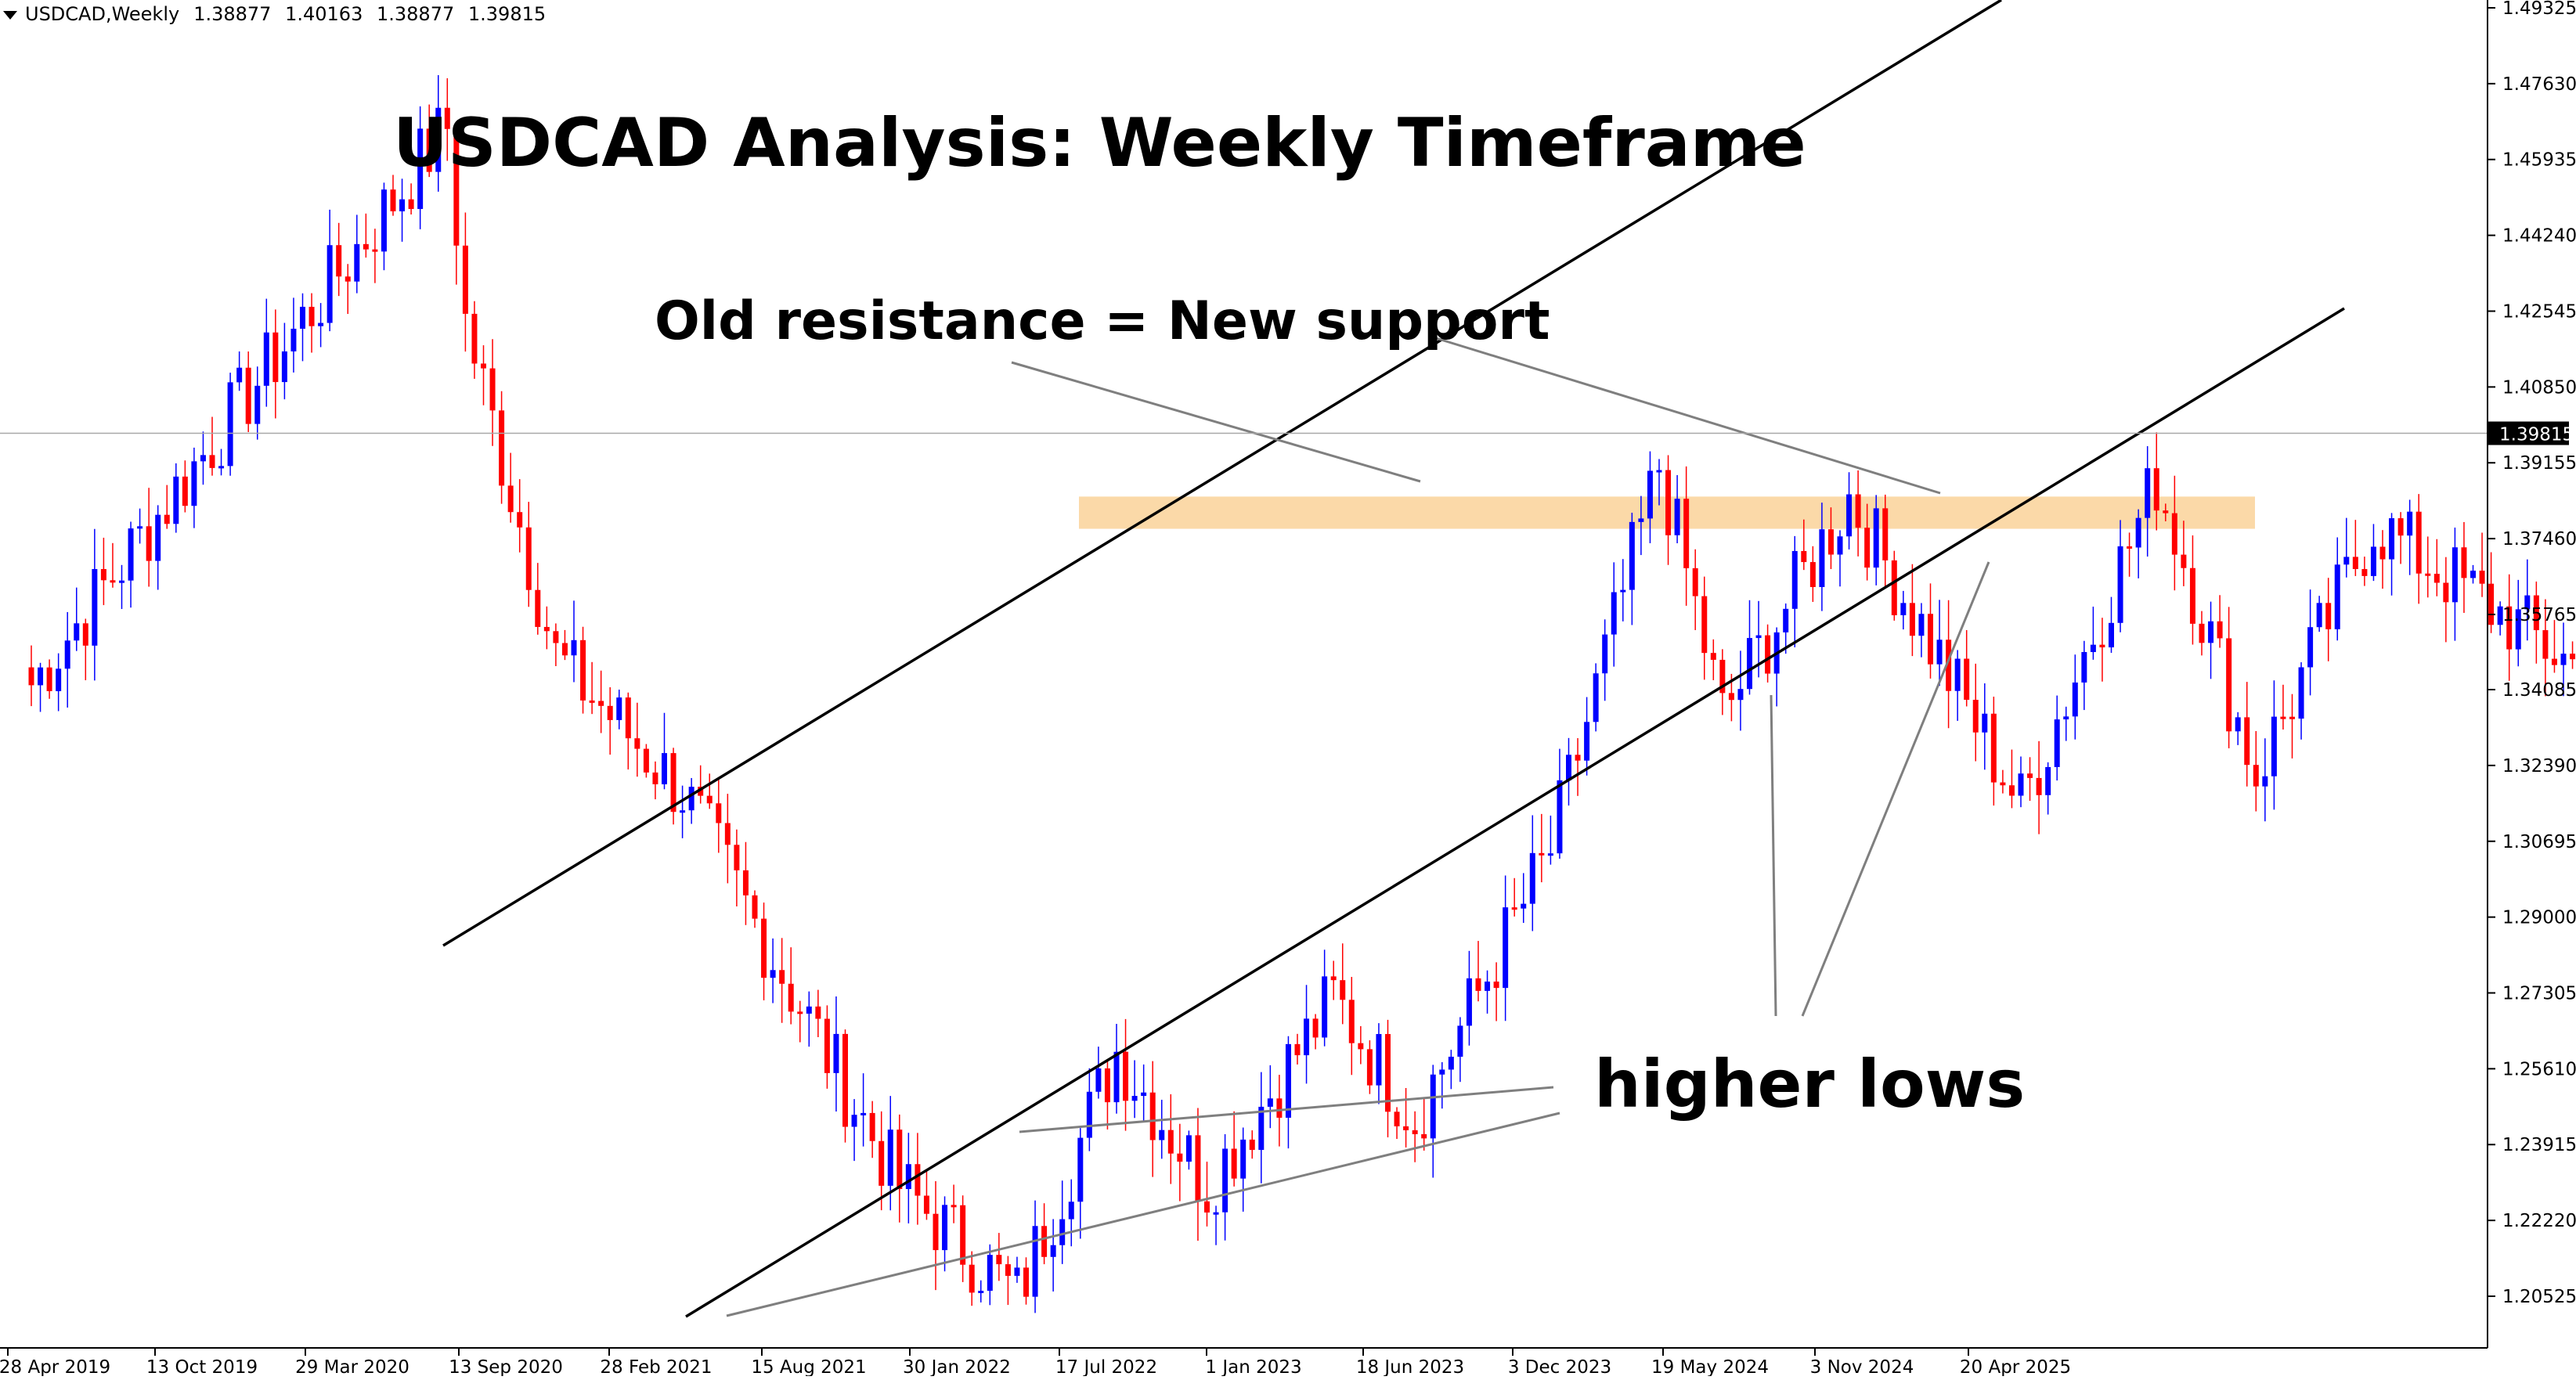  Describe the element at coordinates (2539, 539) in the screenshot. I see `y-tick-label: 1.37460` at that location.